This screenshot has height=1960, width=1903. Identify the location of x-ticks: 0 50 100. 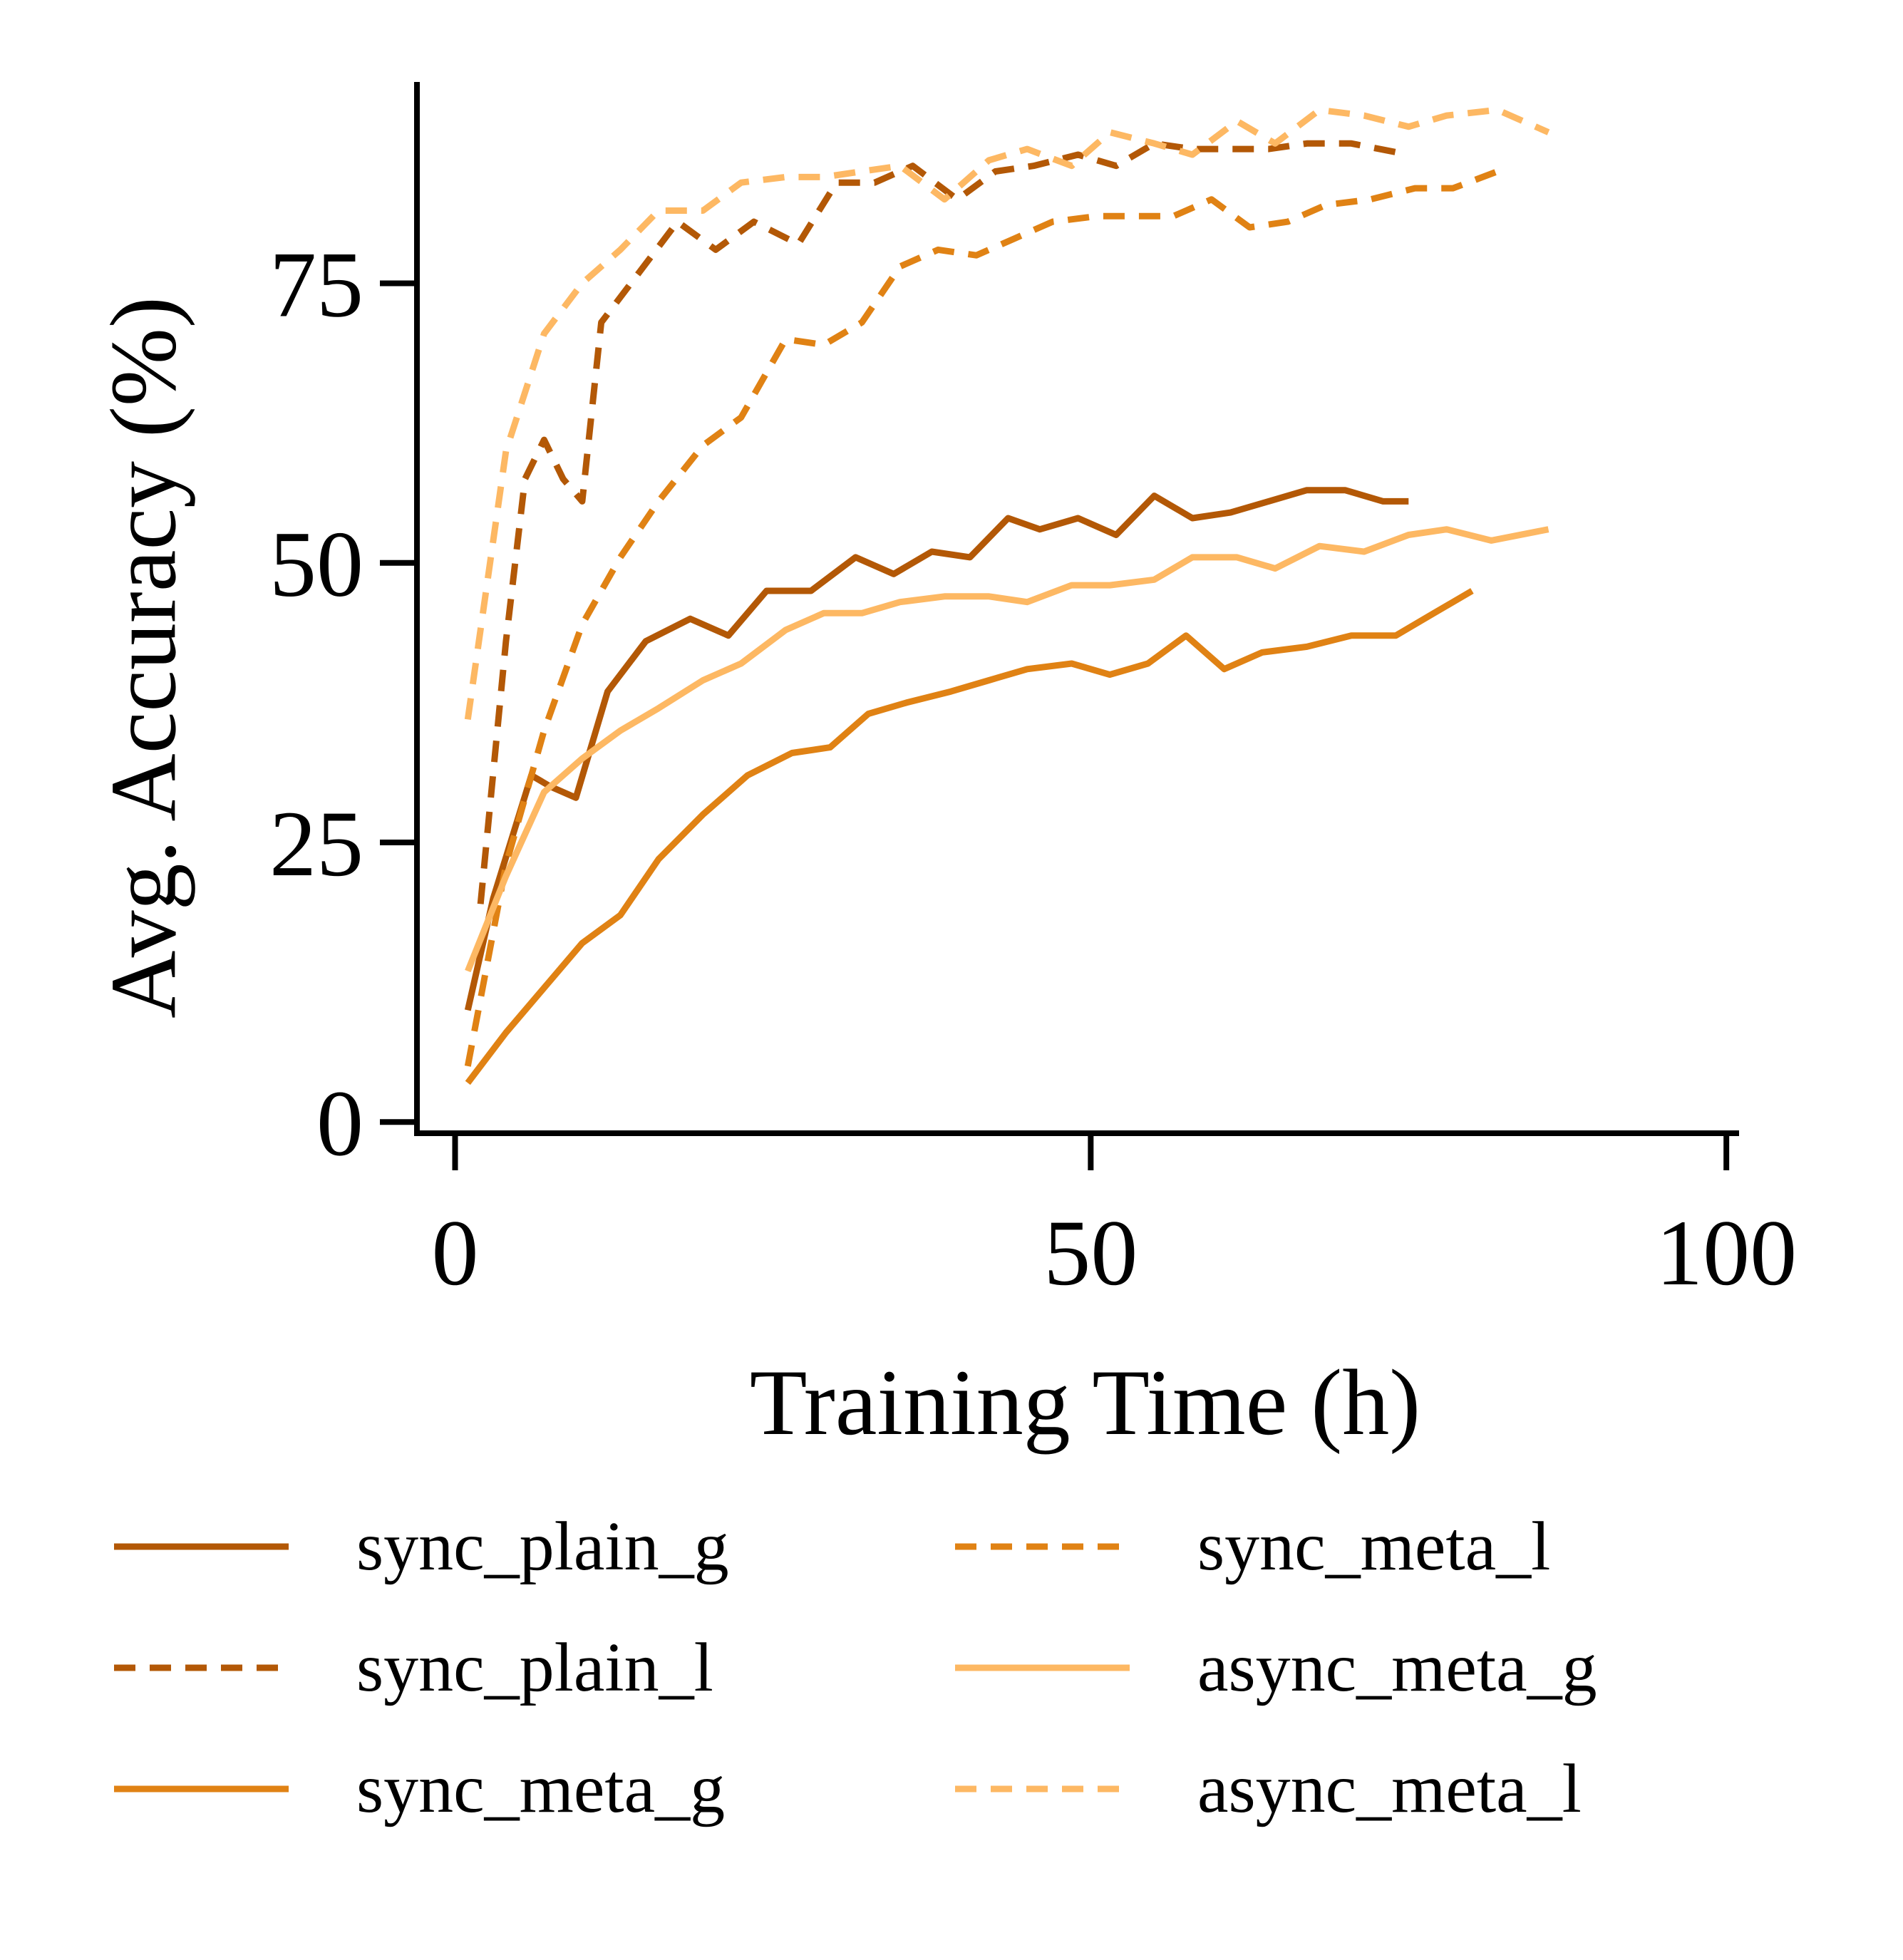
(1114, 1219).